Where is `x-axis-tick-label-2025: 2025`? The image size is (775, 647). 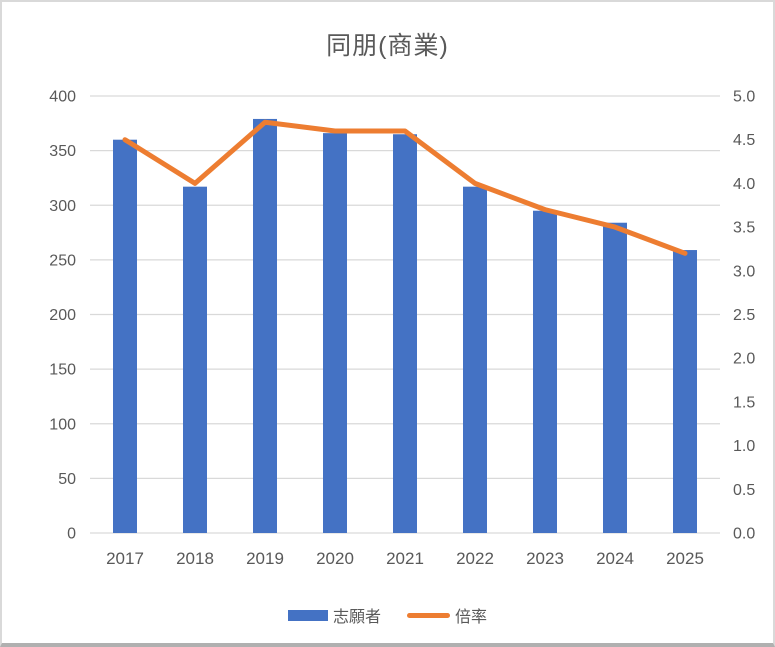
x-axis-tick-label-2025: 2025 is located at coordinates (685, 558).